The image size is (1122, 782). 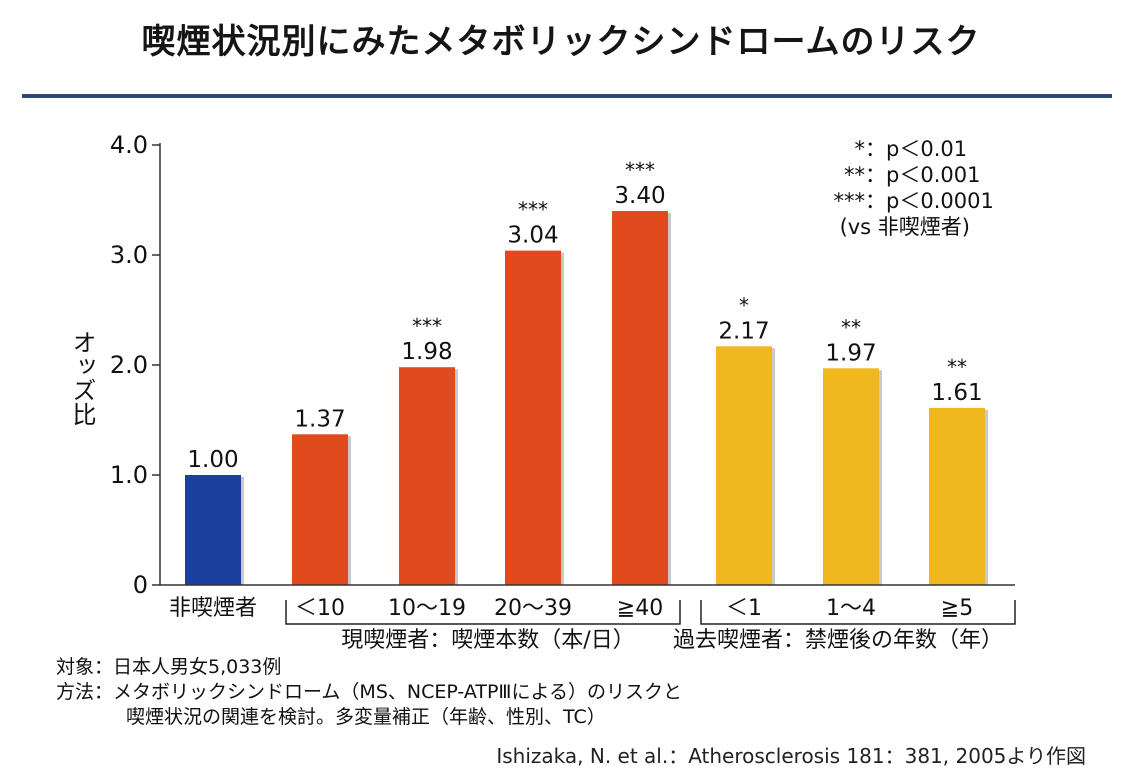 What do you see at coordinates (129, 365) in the screenshot?
I see `y-tick-label: 2.0` at bounding box center [129, 365].